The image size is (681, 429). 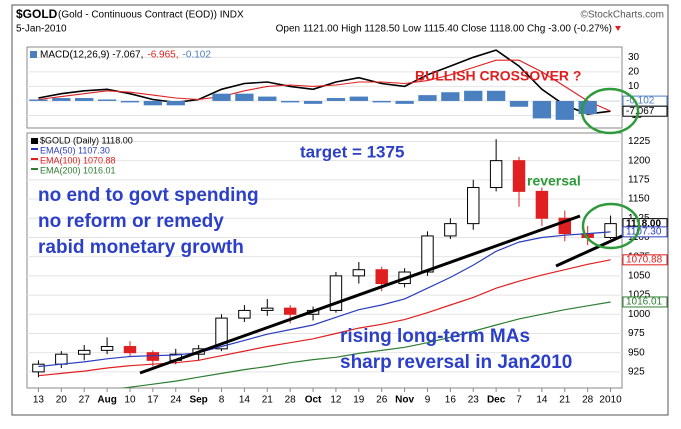 I want to click on x-tick-label: Dec, so click(x=496, y=400).